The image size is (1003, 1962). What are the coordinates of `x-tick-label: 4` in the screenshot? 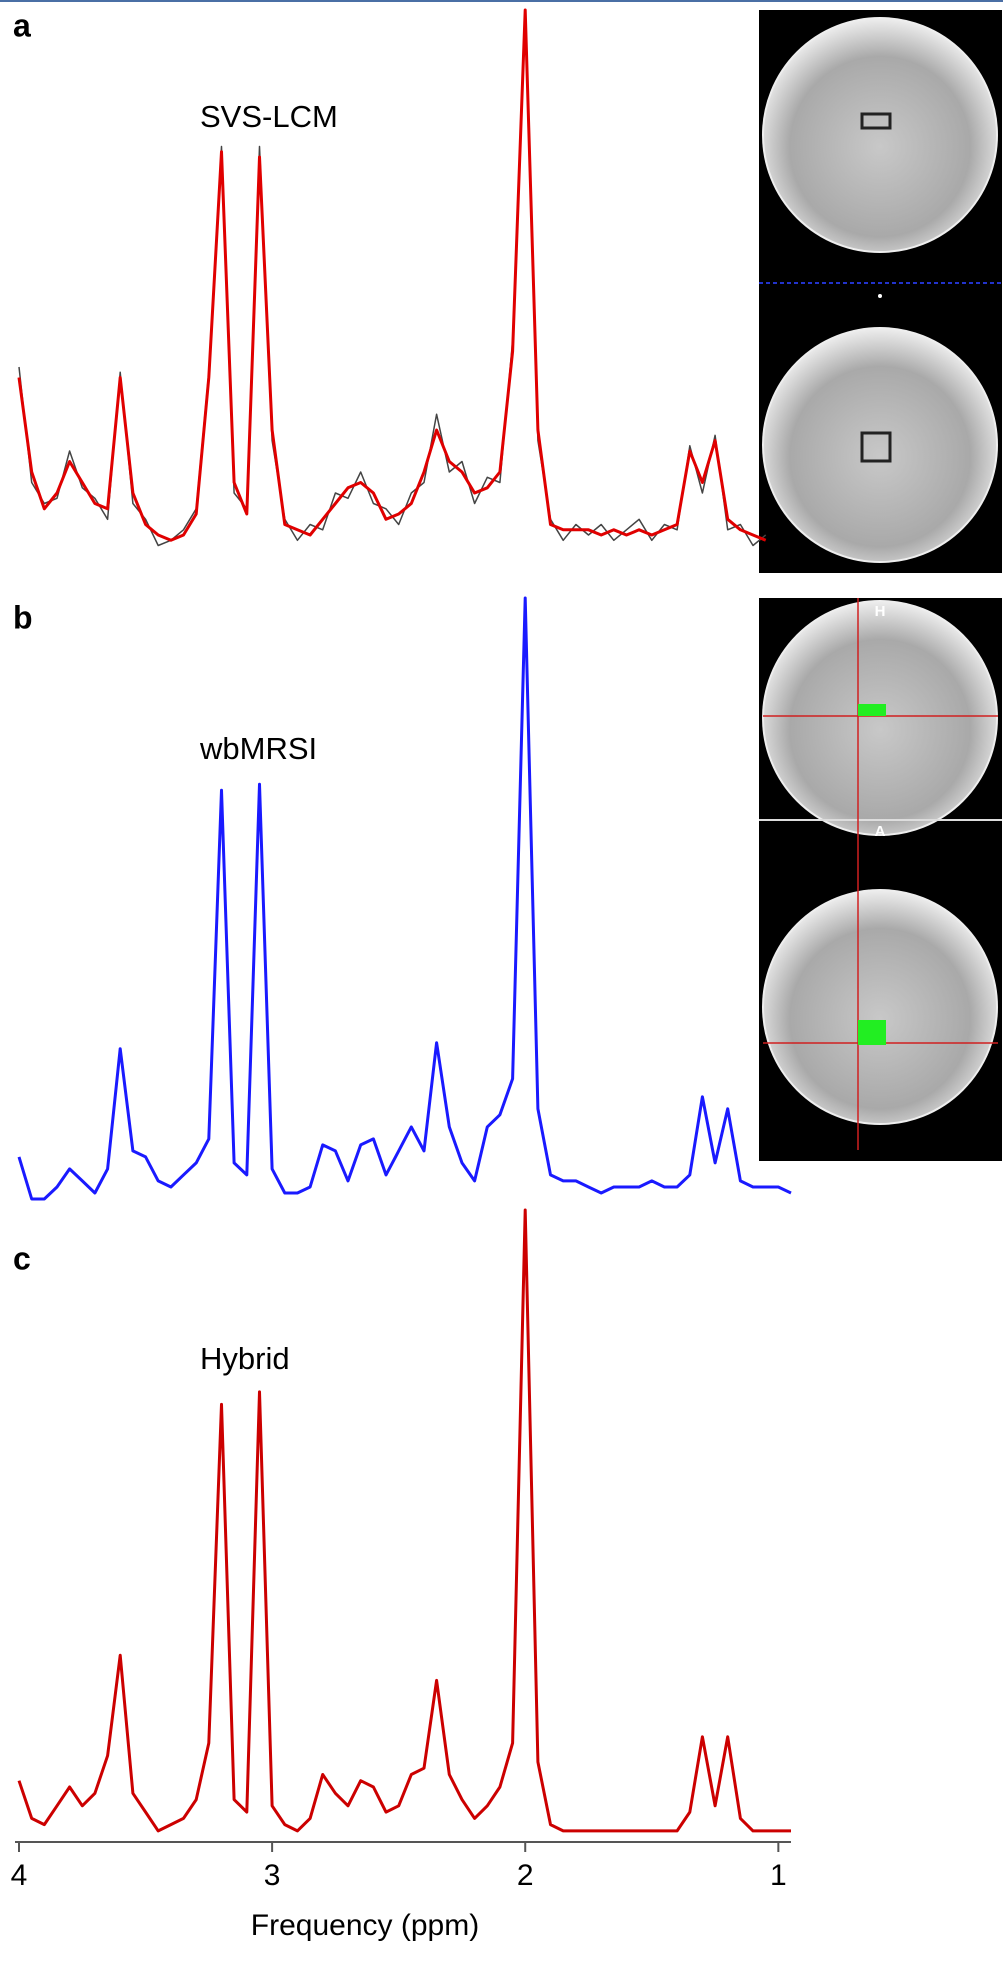 It's located at (19, 1875).